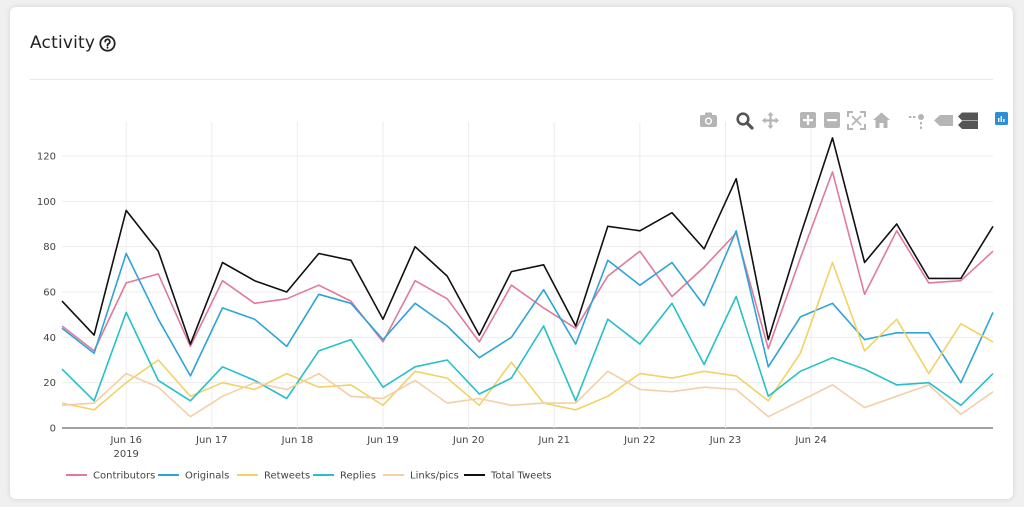 The height and width of the screenshot is (507, 1024). What do you see at coordinates (49, 293) in the screenshot?
I see `y-tick-label: 60` at bounding box center [49, 293].